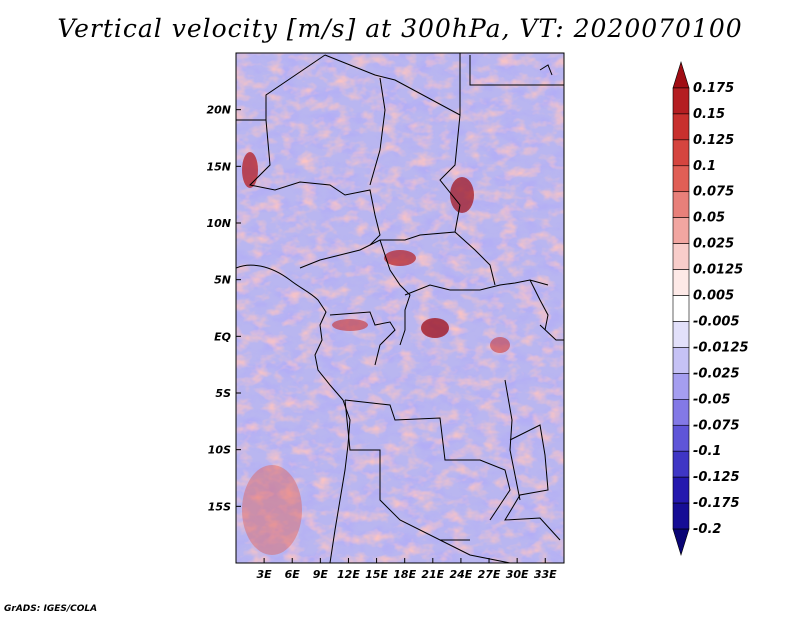 Image resolution: width=800 pixels, height=618 pixels. Describe the element at coordinates (376, 574) in the screenshot. I see `lon-label: 15E` at that location.